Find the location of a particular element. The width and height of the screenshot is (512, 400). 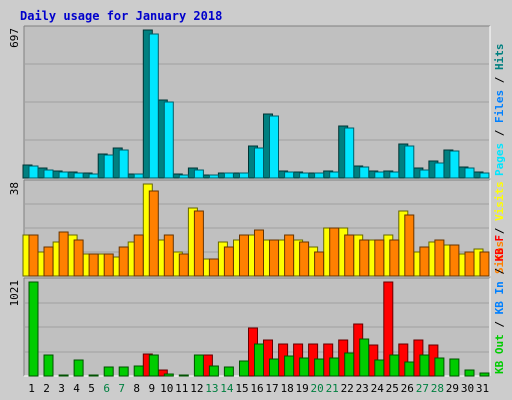

bar: KB Out 19: 200 is located at coordinates (304, 367).